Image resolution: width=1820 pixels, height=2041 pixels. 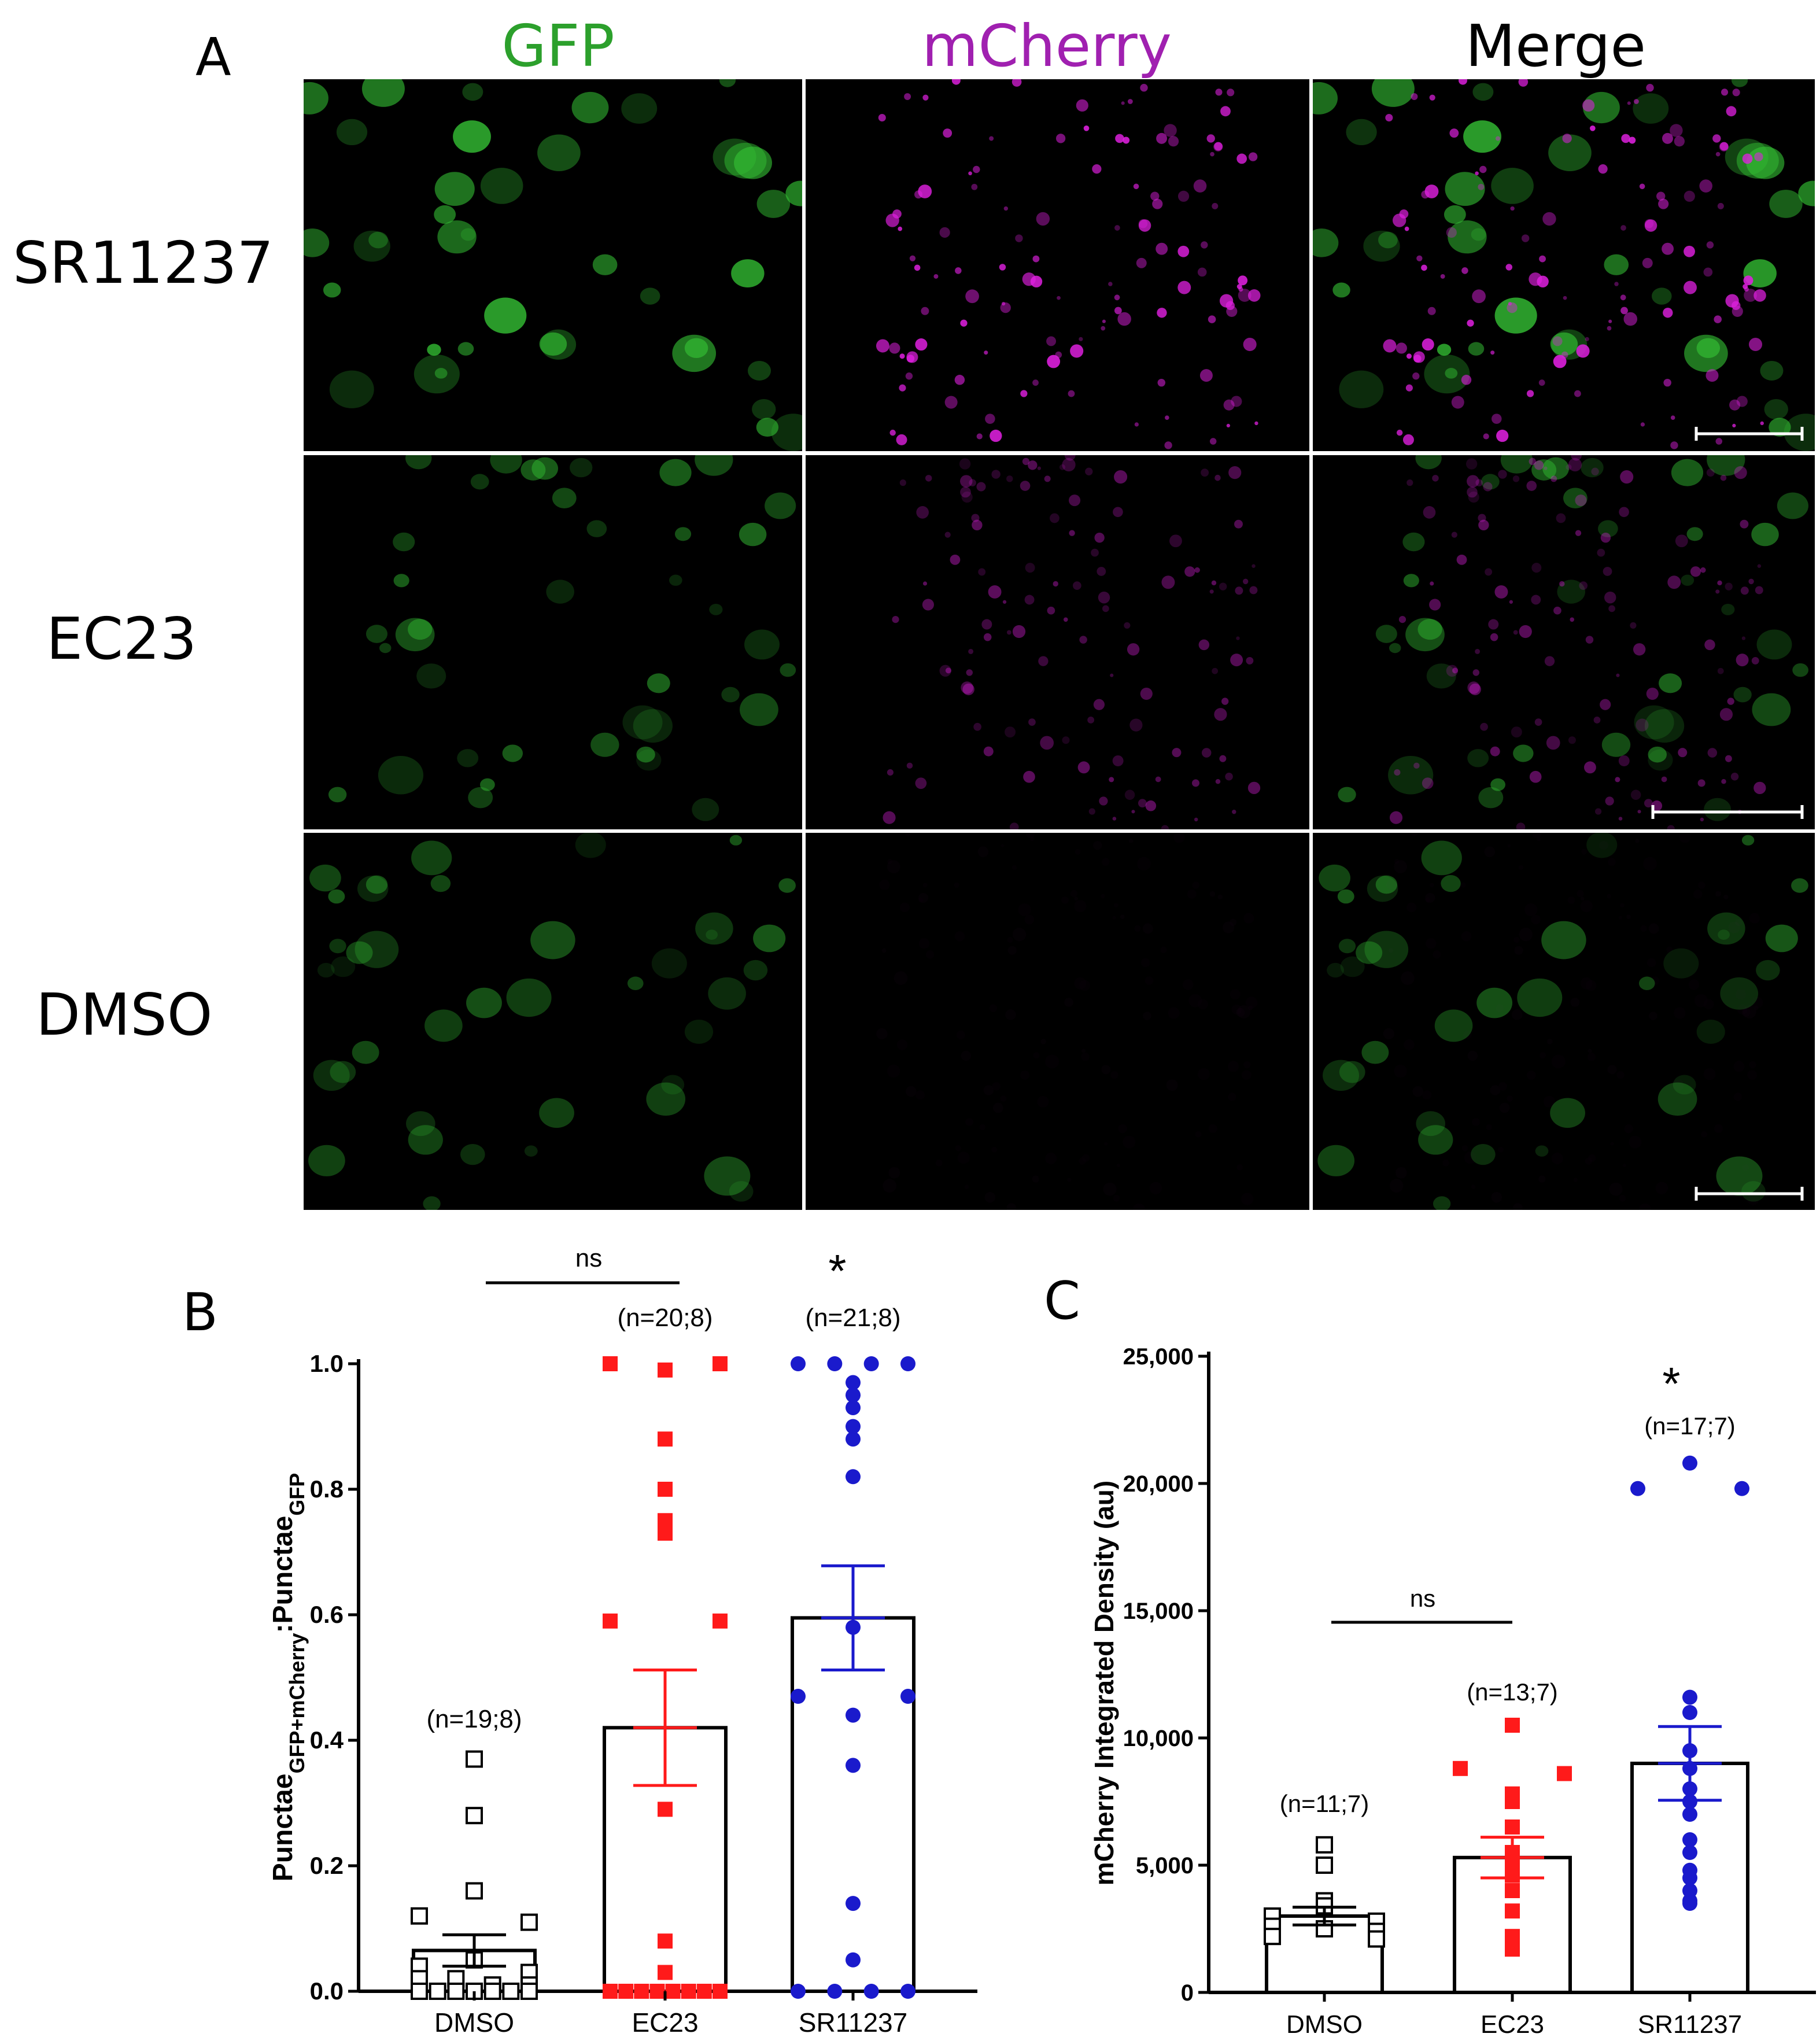 What do you see at coordinates (327, 1991) in the screenshot?
I see `y-tick-label: 0.0` at bounding box center [327, 1991].